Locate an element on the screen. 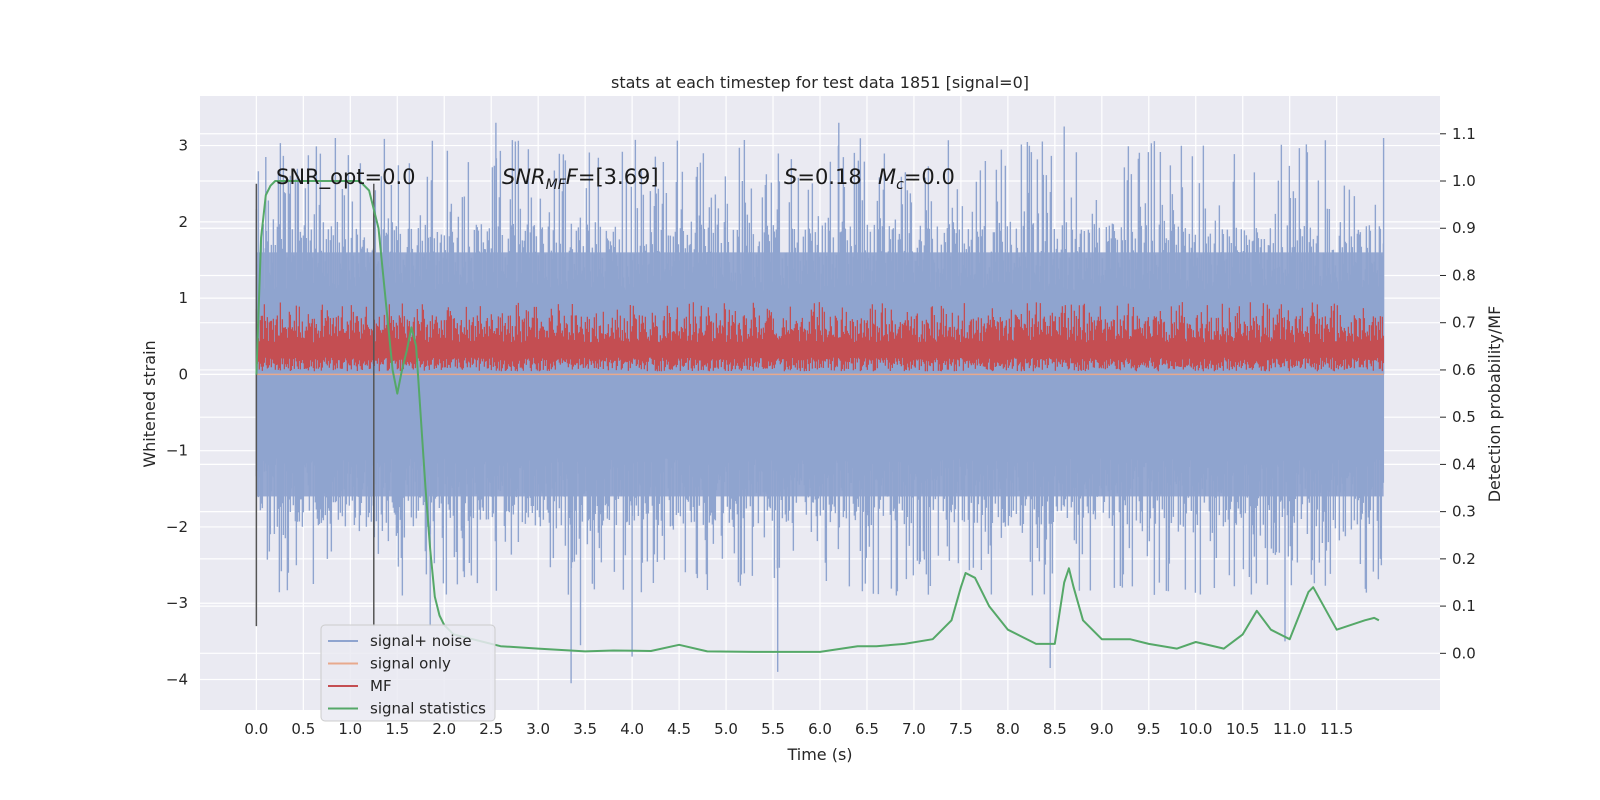  x-tick-label: 5.5 is located at coordinates (773, 729).